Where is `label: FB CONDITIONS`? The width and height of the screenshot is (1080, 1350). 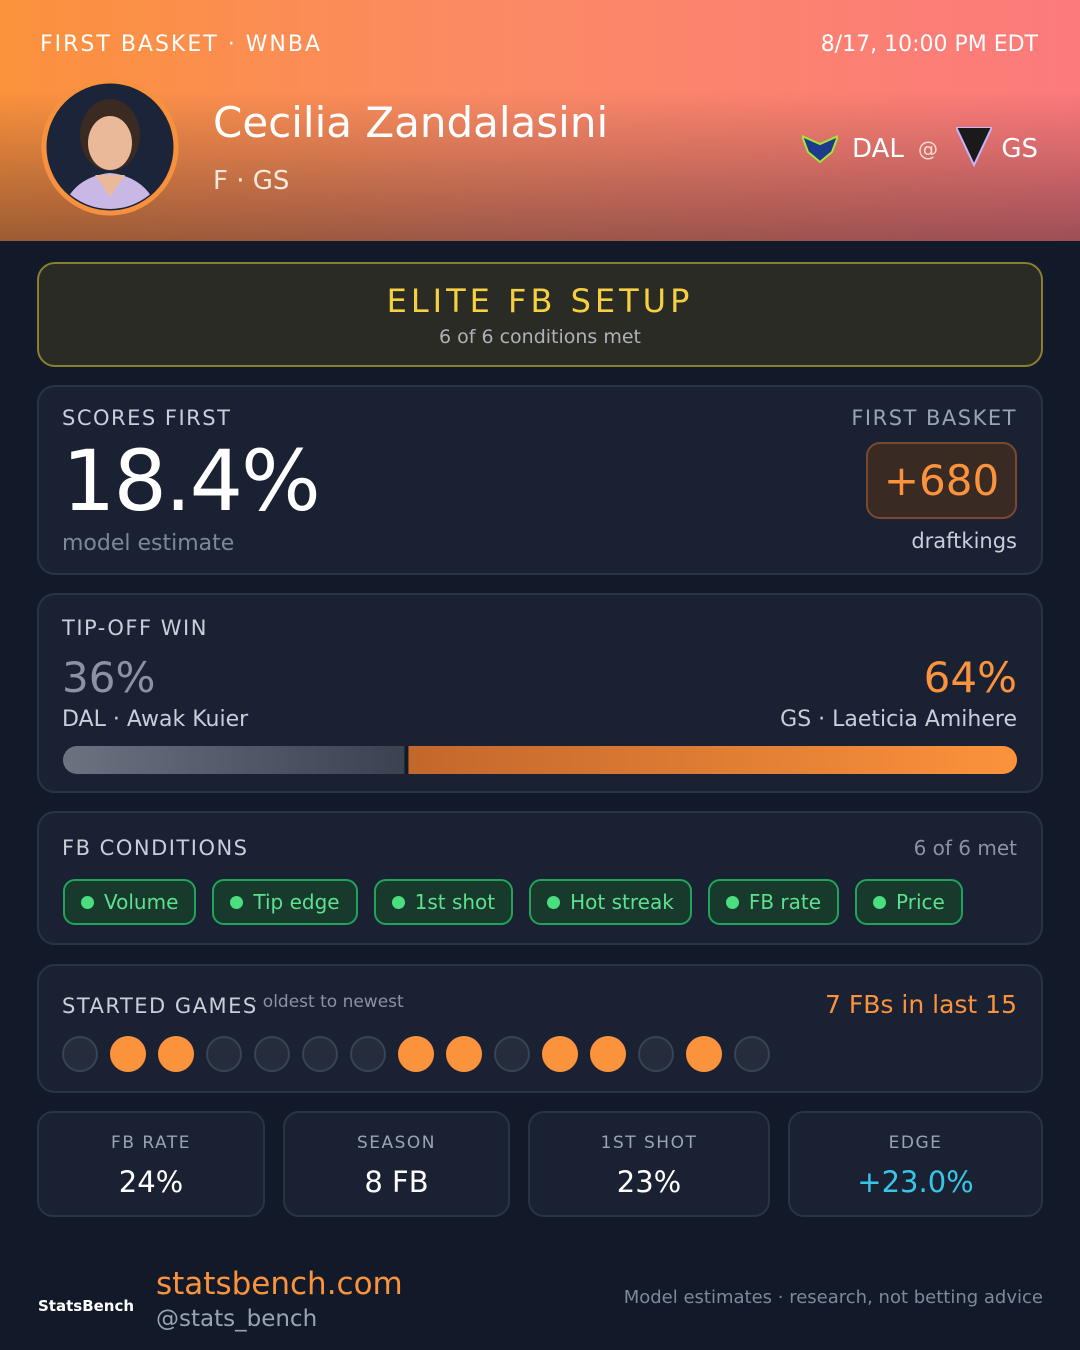 label: FB CONDITIONS is located at coordinates (155, 848).